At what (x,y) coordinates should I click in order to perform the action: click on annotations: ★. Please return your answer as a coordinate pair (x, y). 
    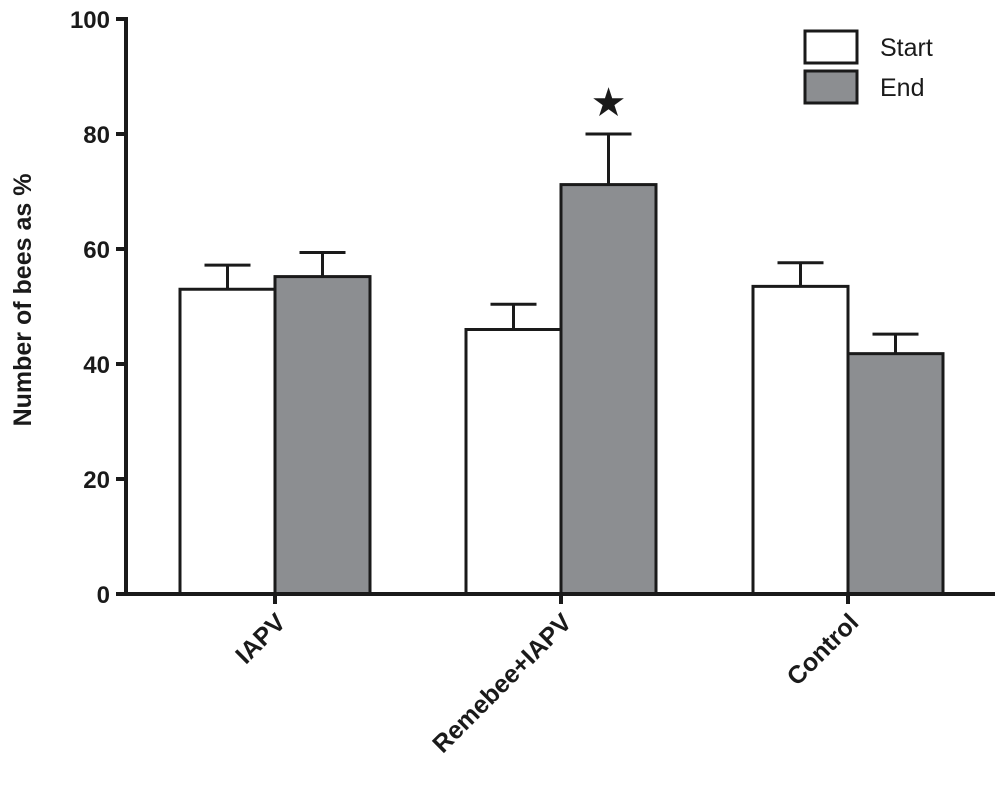
    Looking at the image, I should click on (609, 103).